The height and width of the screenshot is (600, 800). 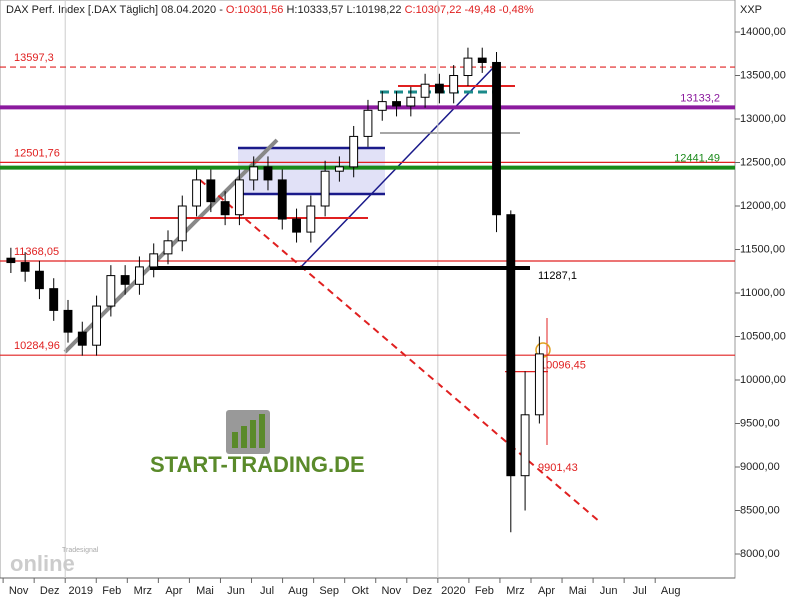 What do you see at coordinates (762, 249) in the screenshot?
I see `y-tick-label: 11500,00` at bounding box center [762, 249].